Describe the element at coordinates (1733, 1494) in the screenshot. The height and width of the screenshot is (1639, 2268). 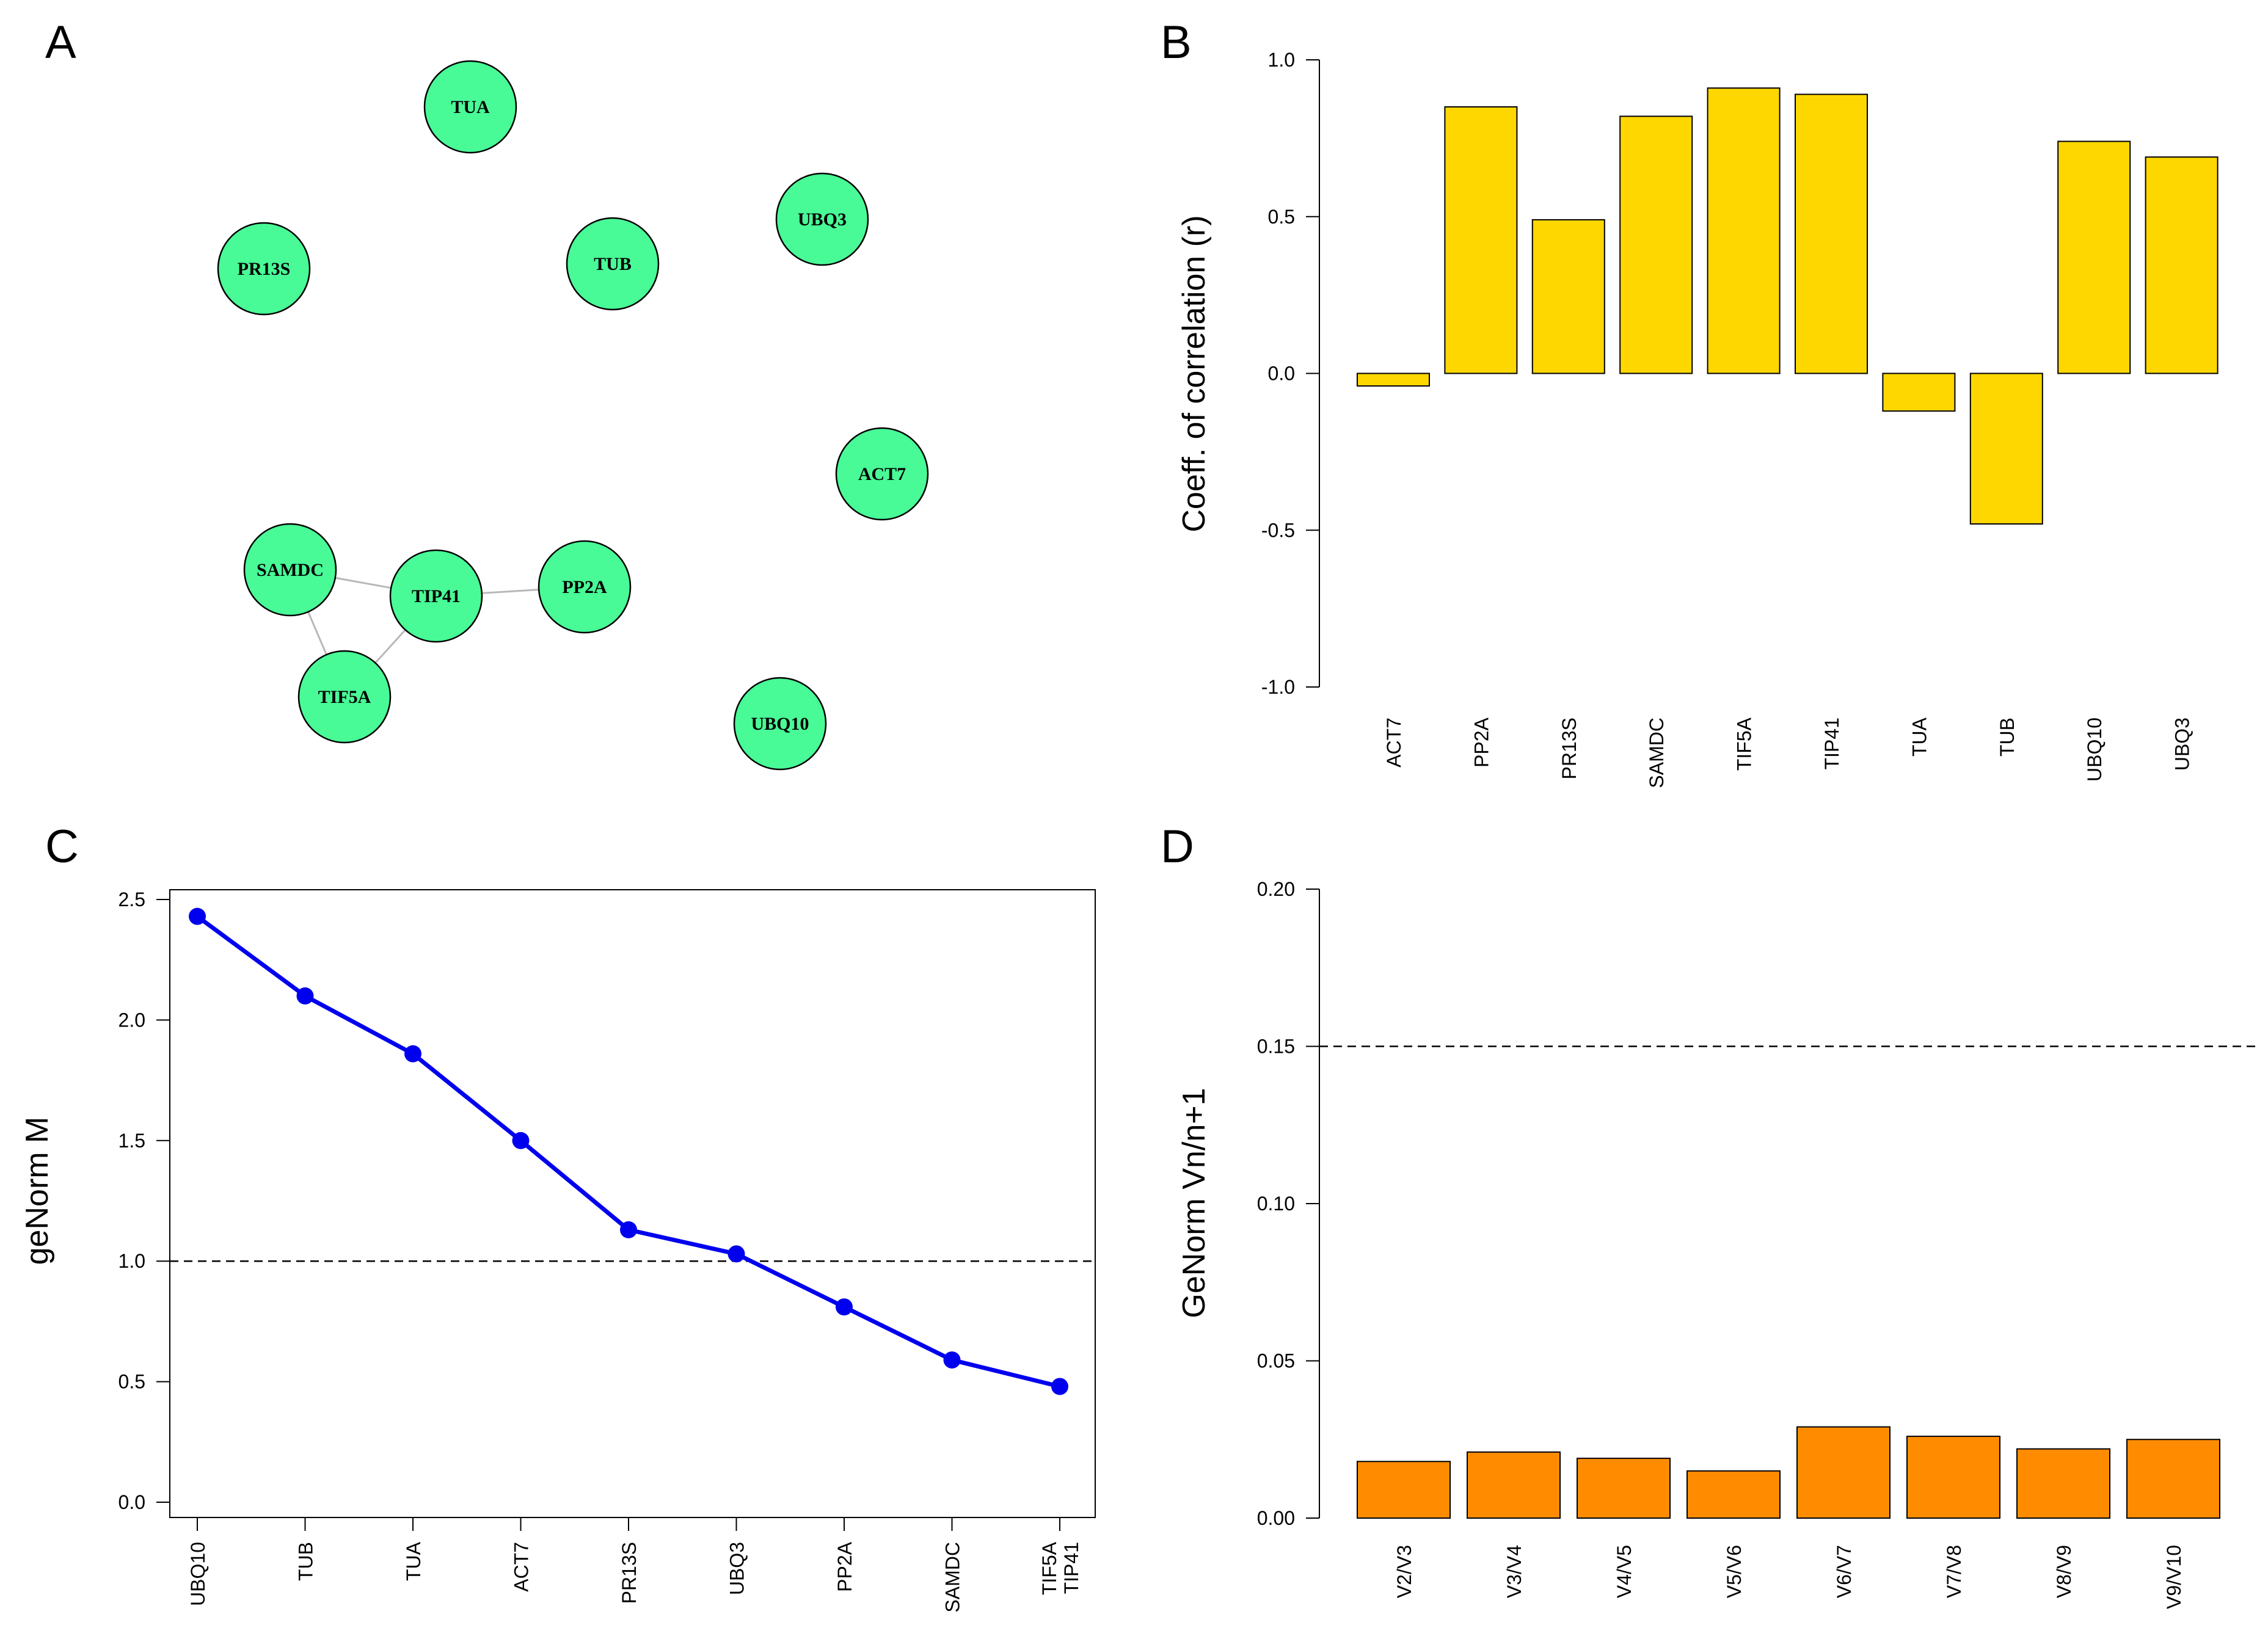
I see `bar-v5-v6` at that location.